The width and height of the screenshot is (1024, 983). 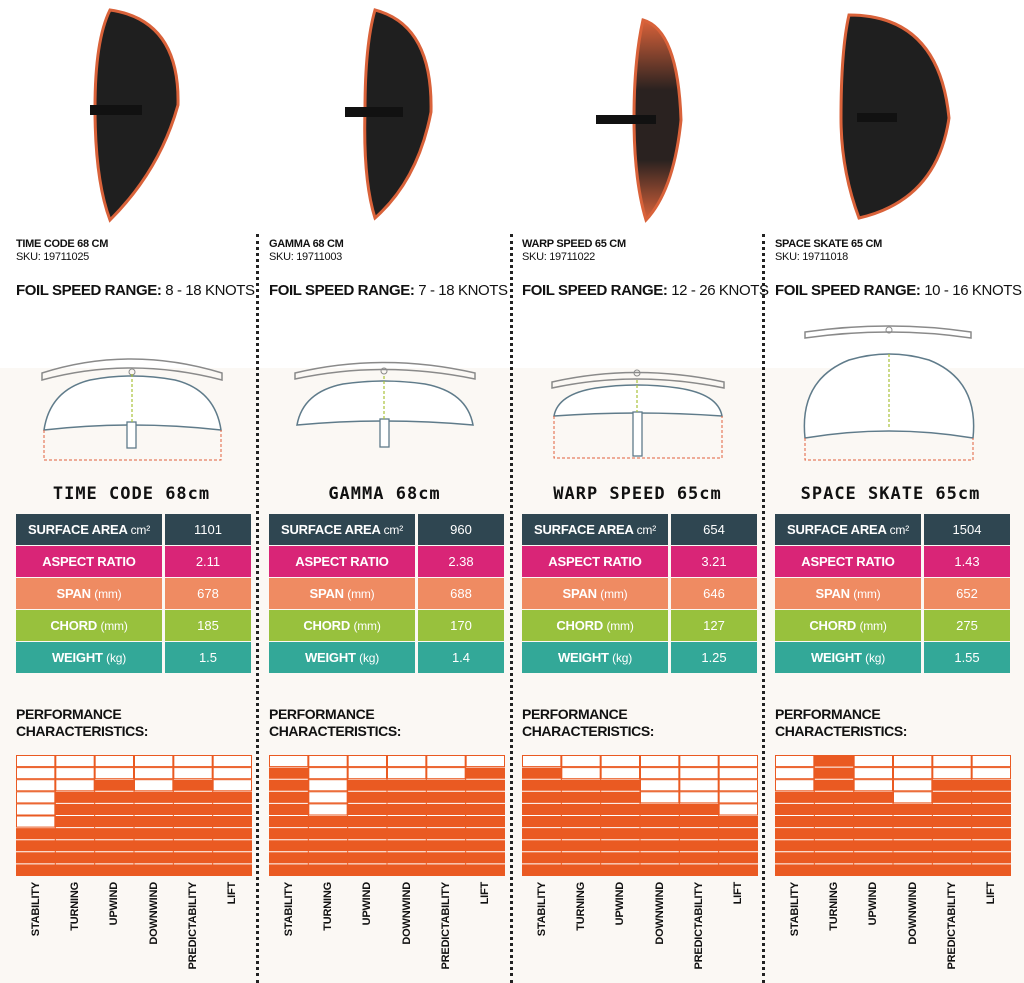 I want to click on foil-speed-range: FOIL SPEED RANGE: 8 - 18 KNOTS, so click(x=135, y=290).